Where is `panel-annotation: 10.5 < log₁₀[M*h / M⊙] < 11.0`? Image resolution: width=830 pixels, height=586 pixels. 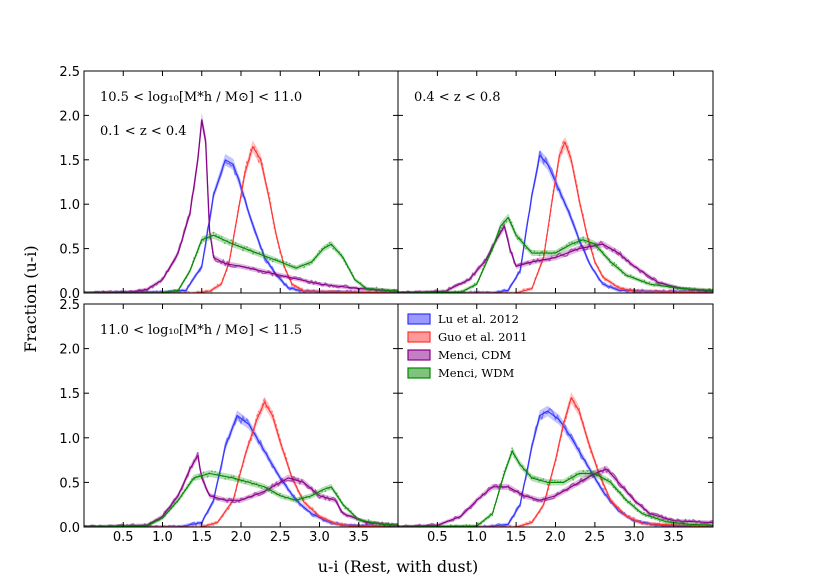 panel-annotation: 10.5 < log₁₀[M*h / M⊙] < 11.0 is located at coordinates (201, 97).